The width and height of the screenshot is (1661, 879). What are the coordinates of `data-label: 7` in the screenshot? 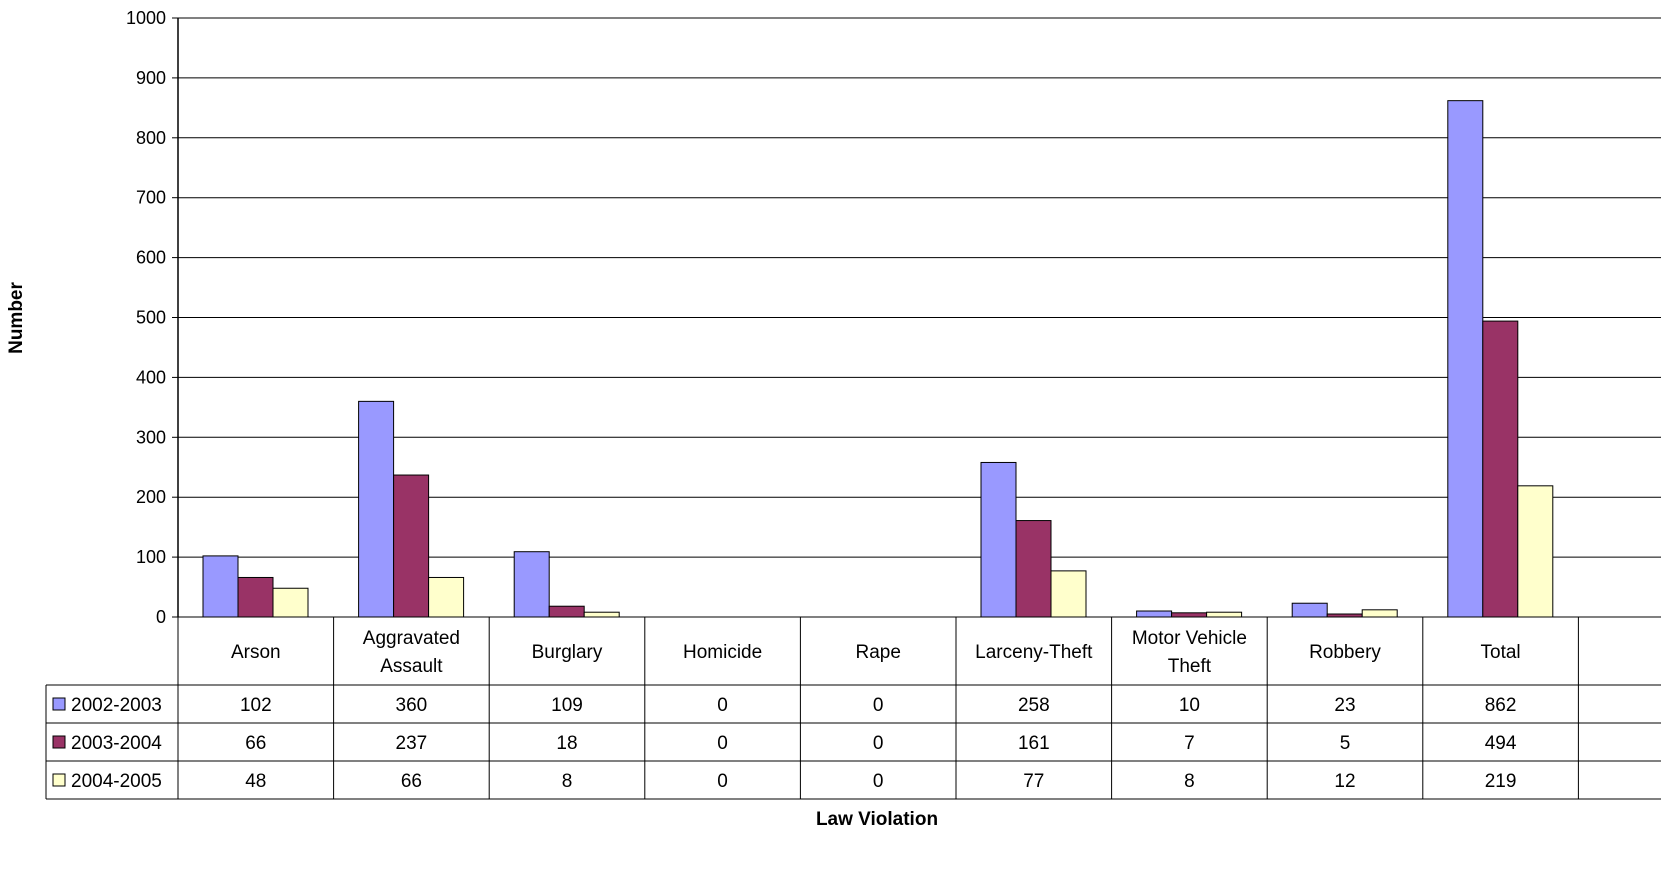 It's located at (1189, 743).